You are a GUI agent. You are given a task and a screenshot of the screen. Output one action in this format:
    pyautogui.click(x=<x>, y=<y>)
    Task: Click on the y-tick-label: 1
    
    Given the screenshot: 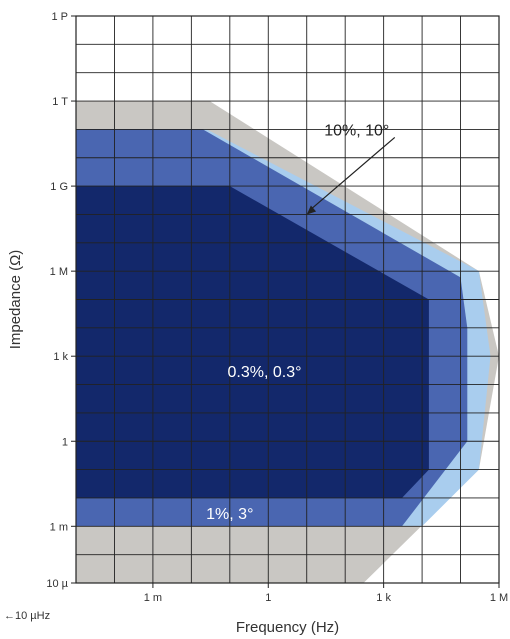 What is the action you would take?
    pyautogui.click(x=65, y=442)
    